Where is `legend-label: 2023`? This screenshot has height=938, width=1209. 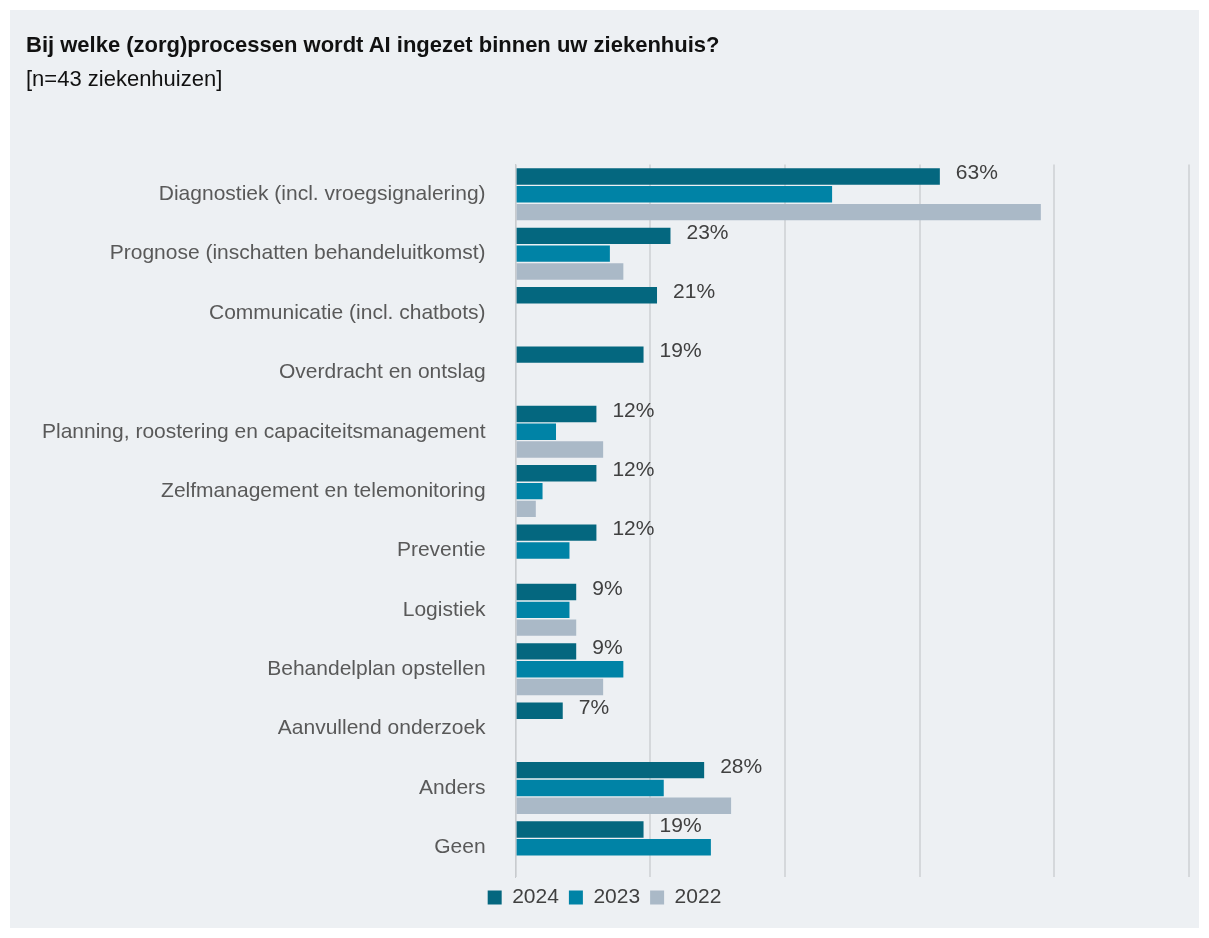 legend-label: 2023 is located at coordinates (617, 896).